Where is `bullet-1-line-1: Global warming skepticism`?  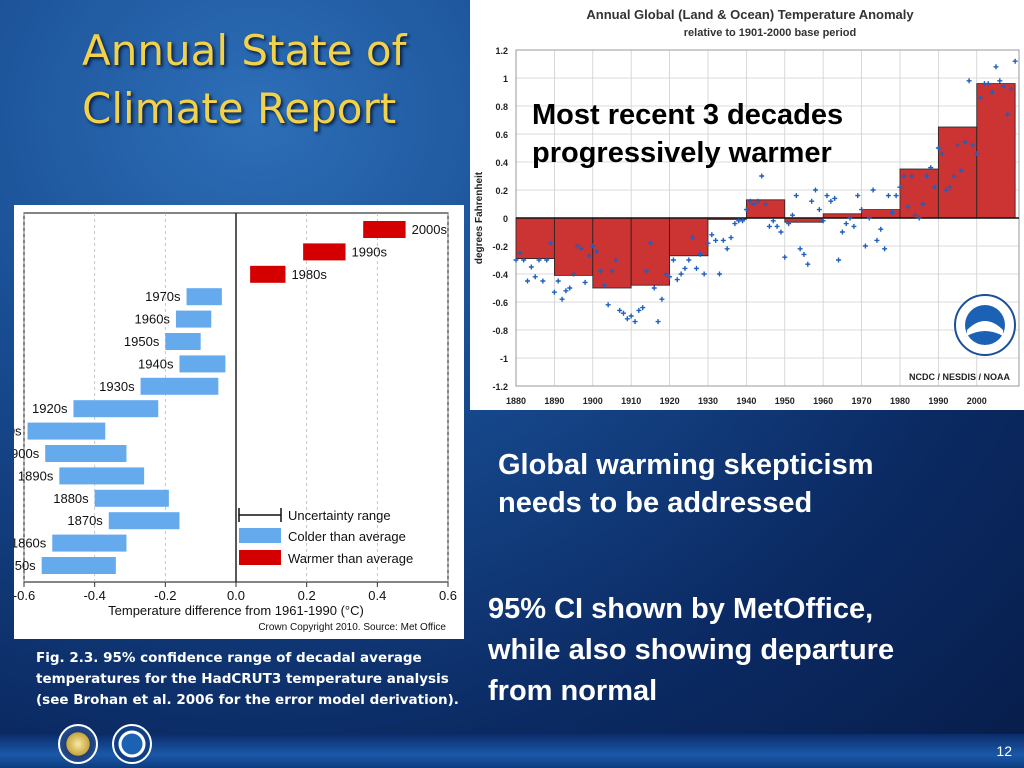 bullet-1-line-1: Global warming skepticism is located at coordinates (686, 465).